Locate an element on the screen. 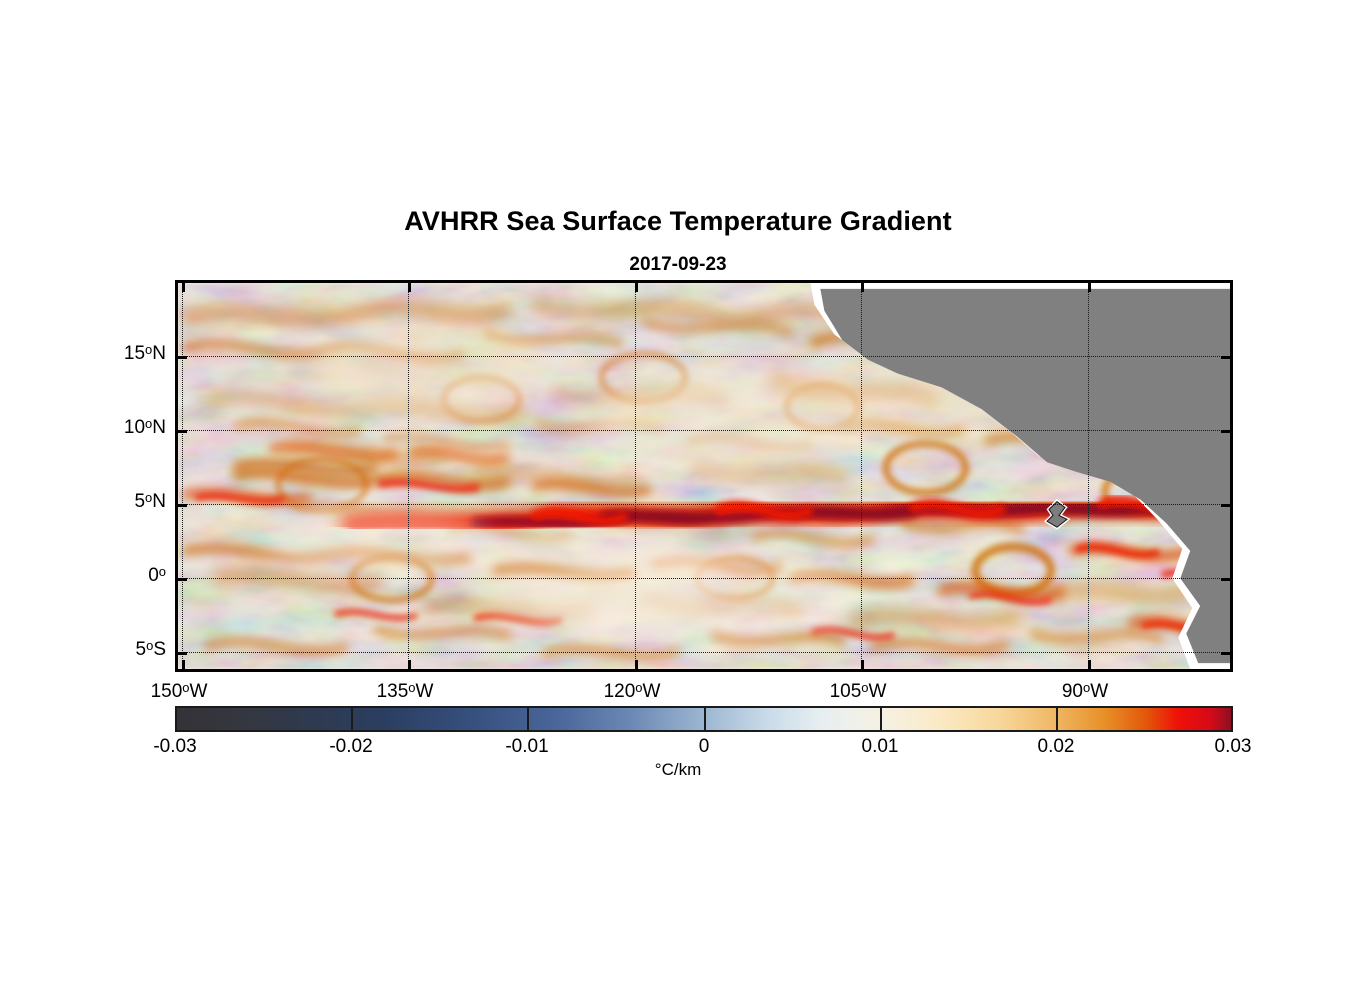 The image size is (1356, 1000). colorbar is located at coordinates (704, 719).